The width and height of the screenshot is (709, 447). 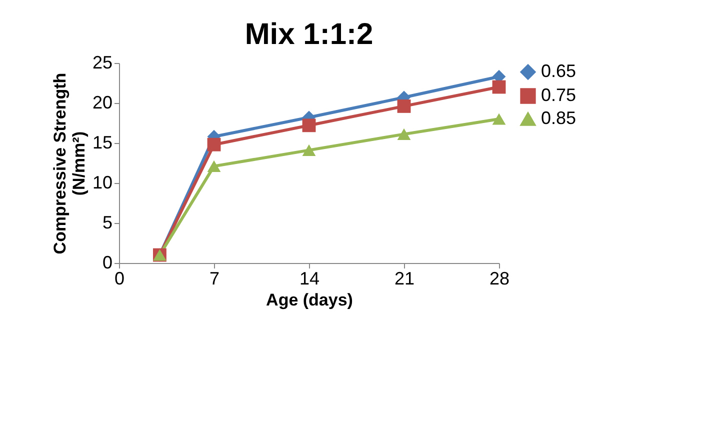 What do you see at coordinates (309, 300) in the screenshot?
I see `x-axis-title: Age (days)` at bounding box center [309, 300].